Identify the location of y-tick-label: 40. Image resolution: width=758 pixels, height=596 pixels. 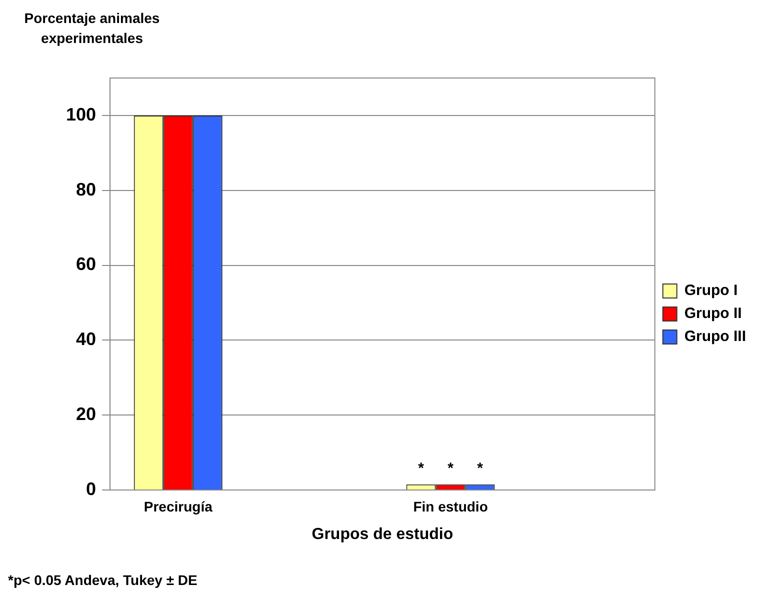
(86, 339).